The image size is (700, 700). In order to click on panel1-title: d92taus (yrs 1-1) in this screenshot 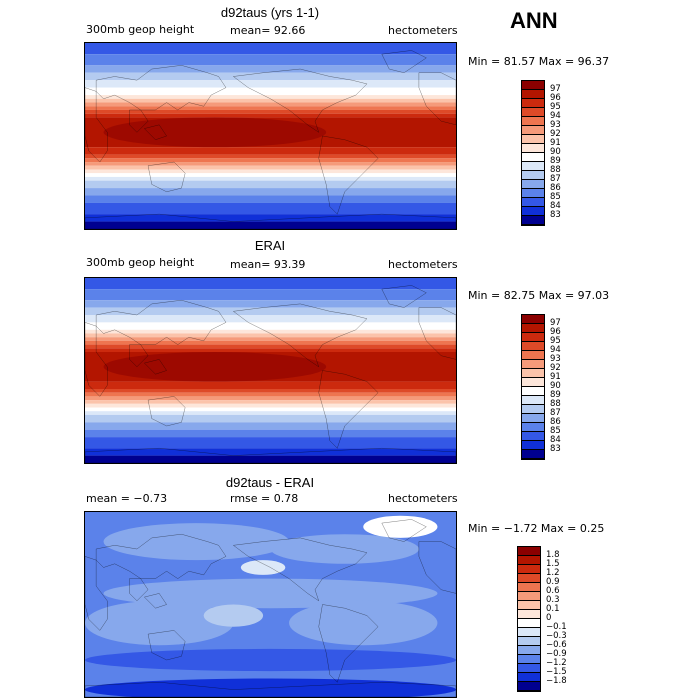, I will do `click(270, 12)`.